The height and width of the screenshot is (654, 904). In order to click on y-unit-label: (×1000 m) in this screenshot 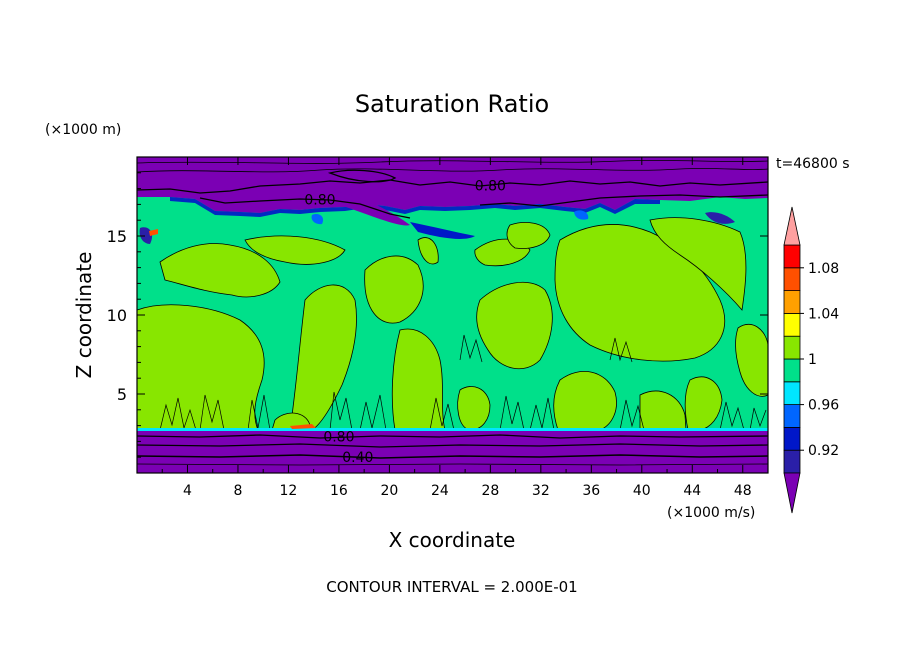, I will do `click(83, 130)`.